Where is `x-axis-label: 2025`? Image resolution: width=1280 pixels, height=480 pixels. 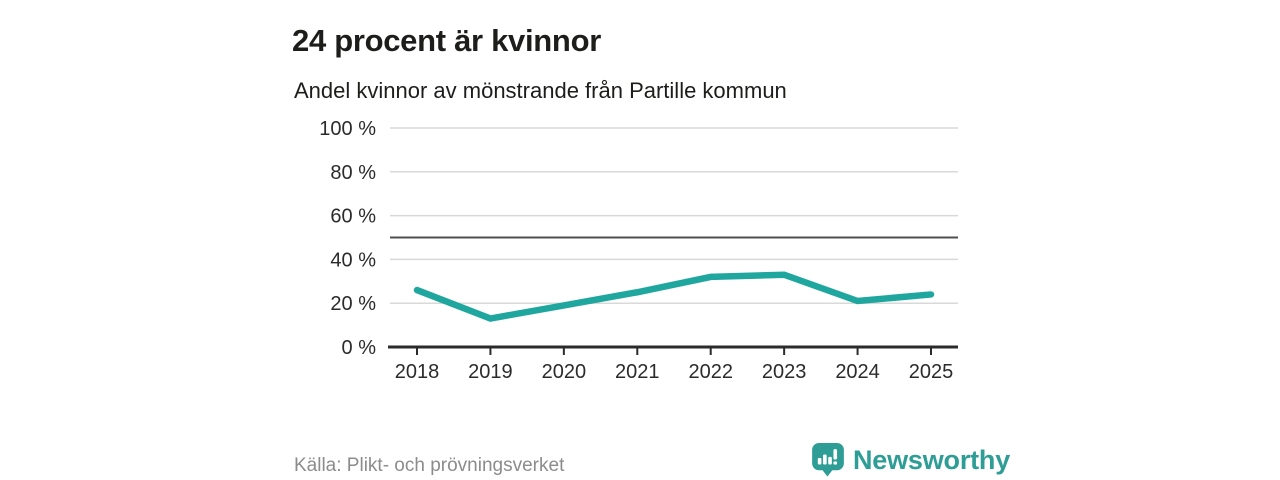 x-axis-label: 2025 is located at coordinates (931, 372).